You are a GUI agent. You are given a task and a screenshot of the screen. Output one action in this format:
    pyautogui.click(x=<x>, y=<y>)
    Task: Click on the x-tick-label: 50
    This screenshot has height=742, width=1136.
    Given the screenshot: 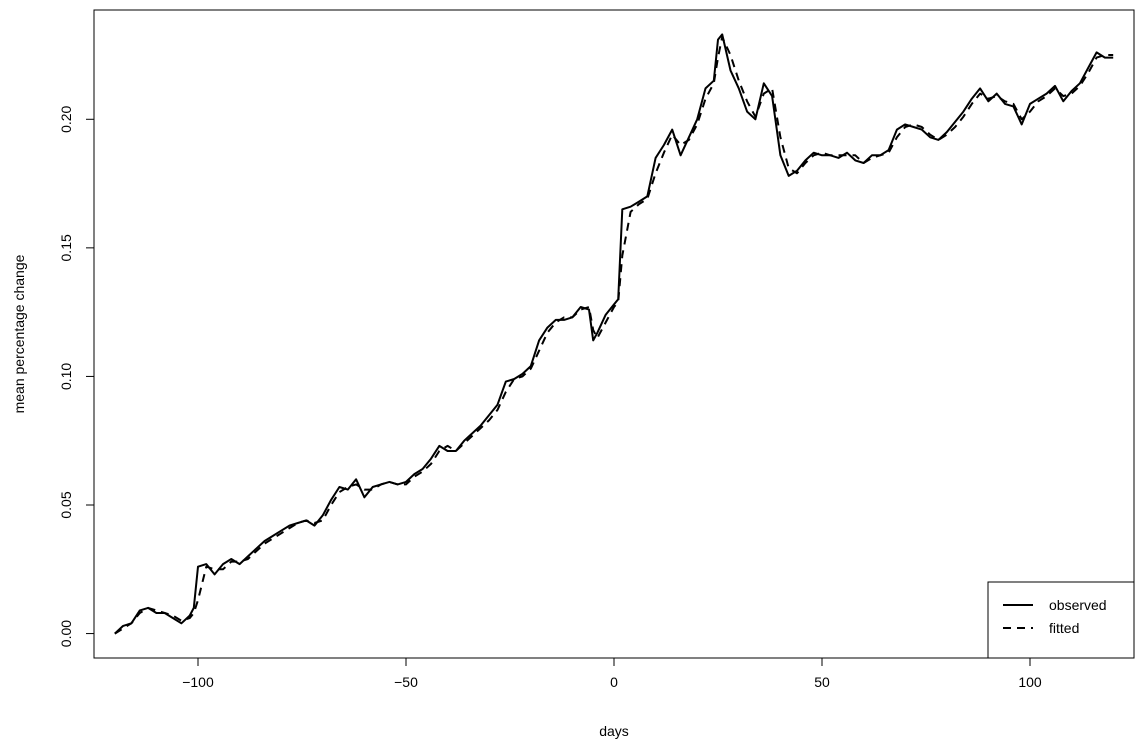 What is the action you would take?
    pyautogui.click(x=822, y=682)
    